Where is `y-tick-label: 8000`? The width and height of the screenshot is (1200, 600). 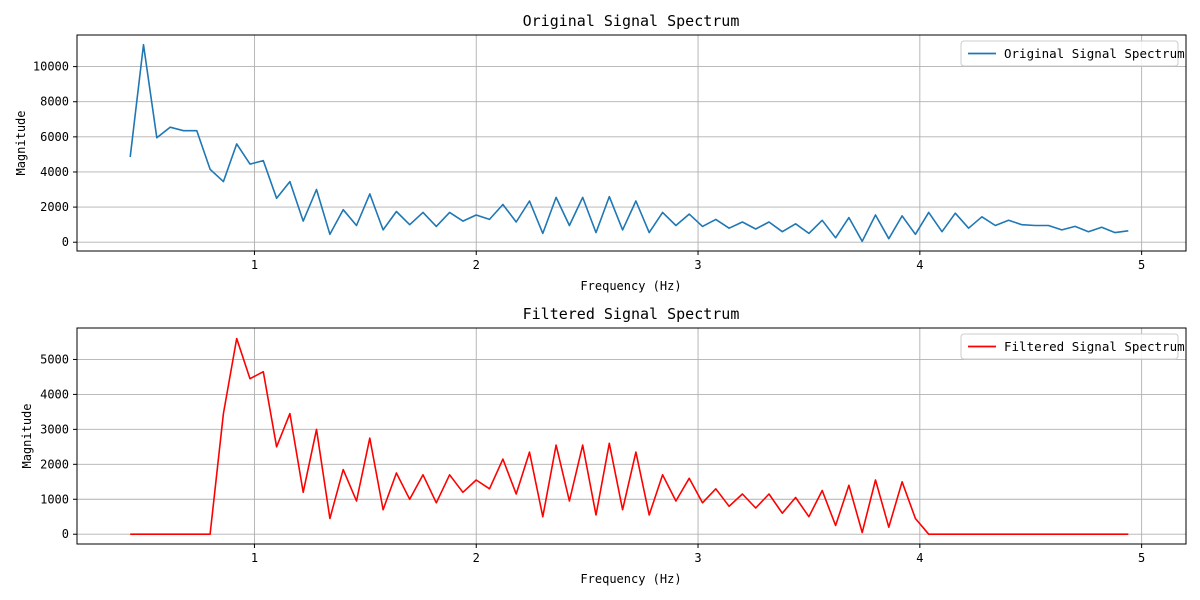 y-tick-label: 8000 is located at coordinates (54, 102).